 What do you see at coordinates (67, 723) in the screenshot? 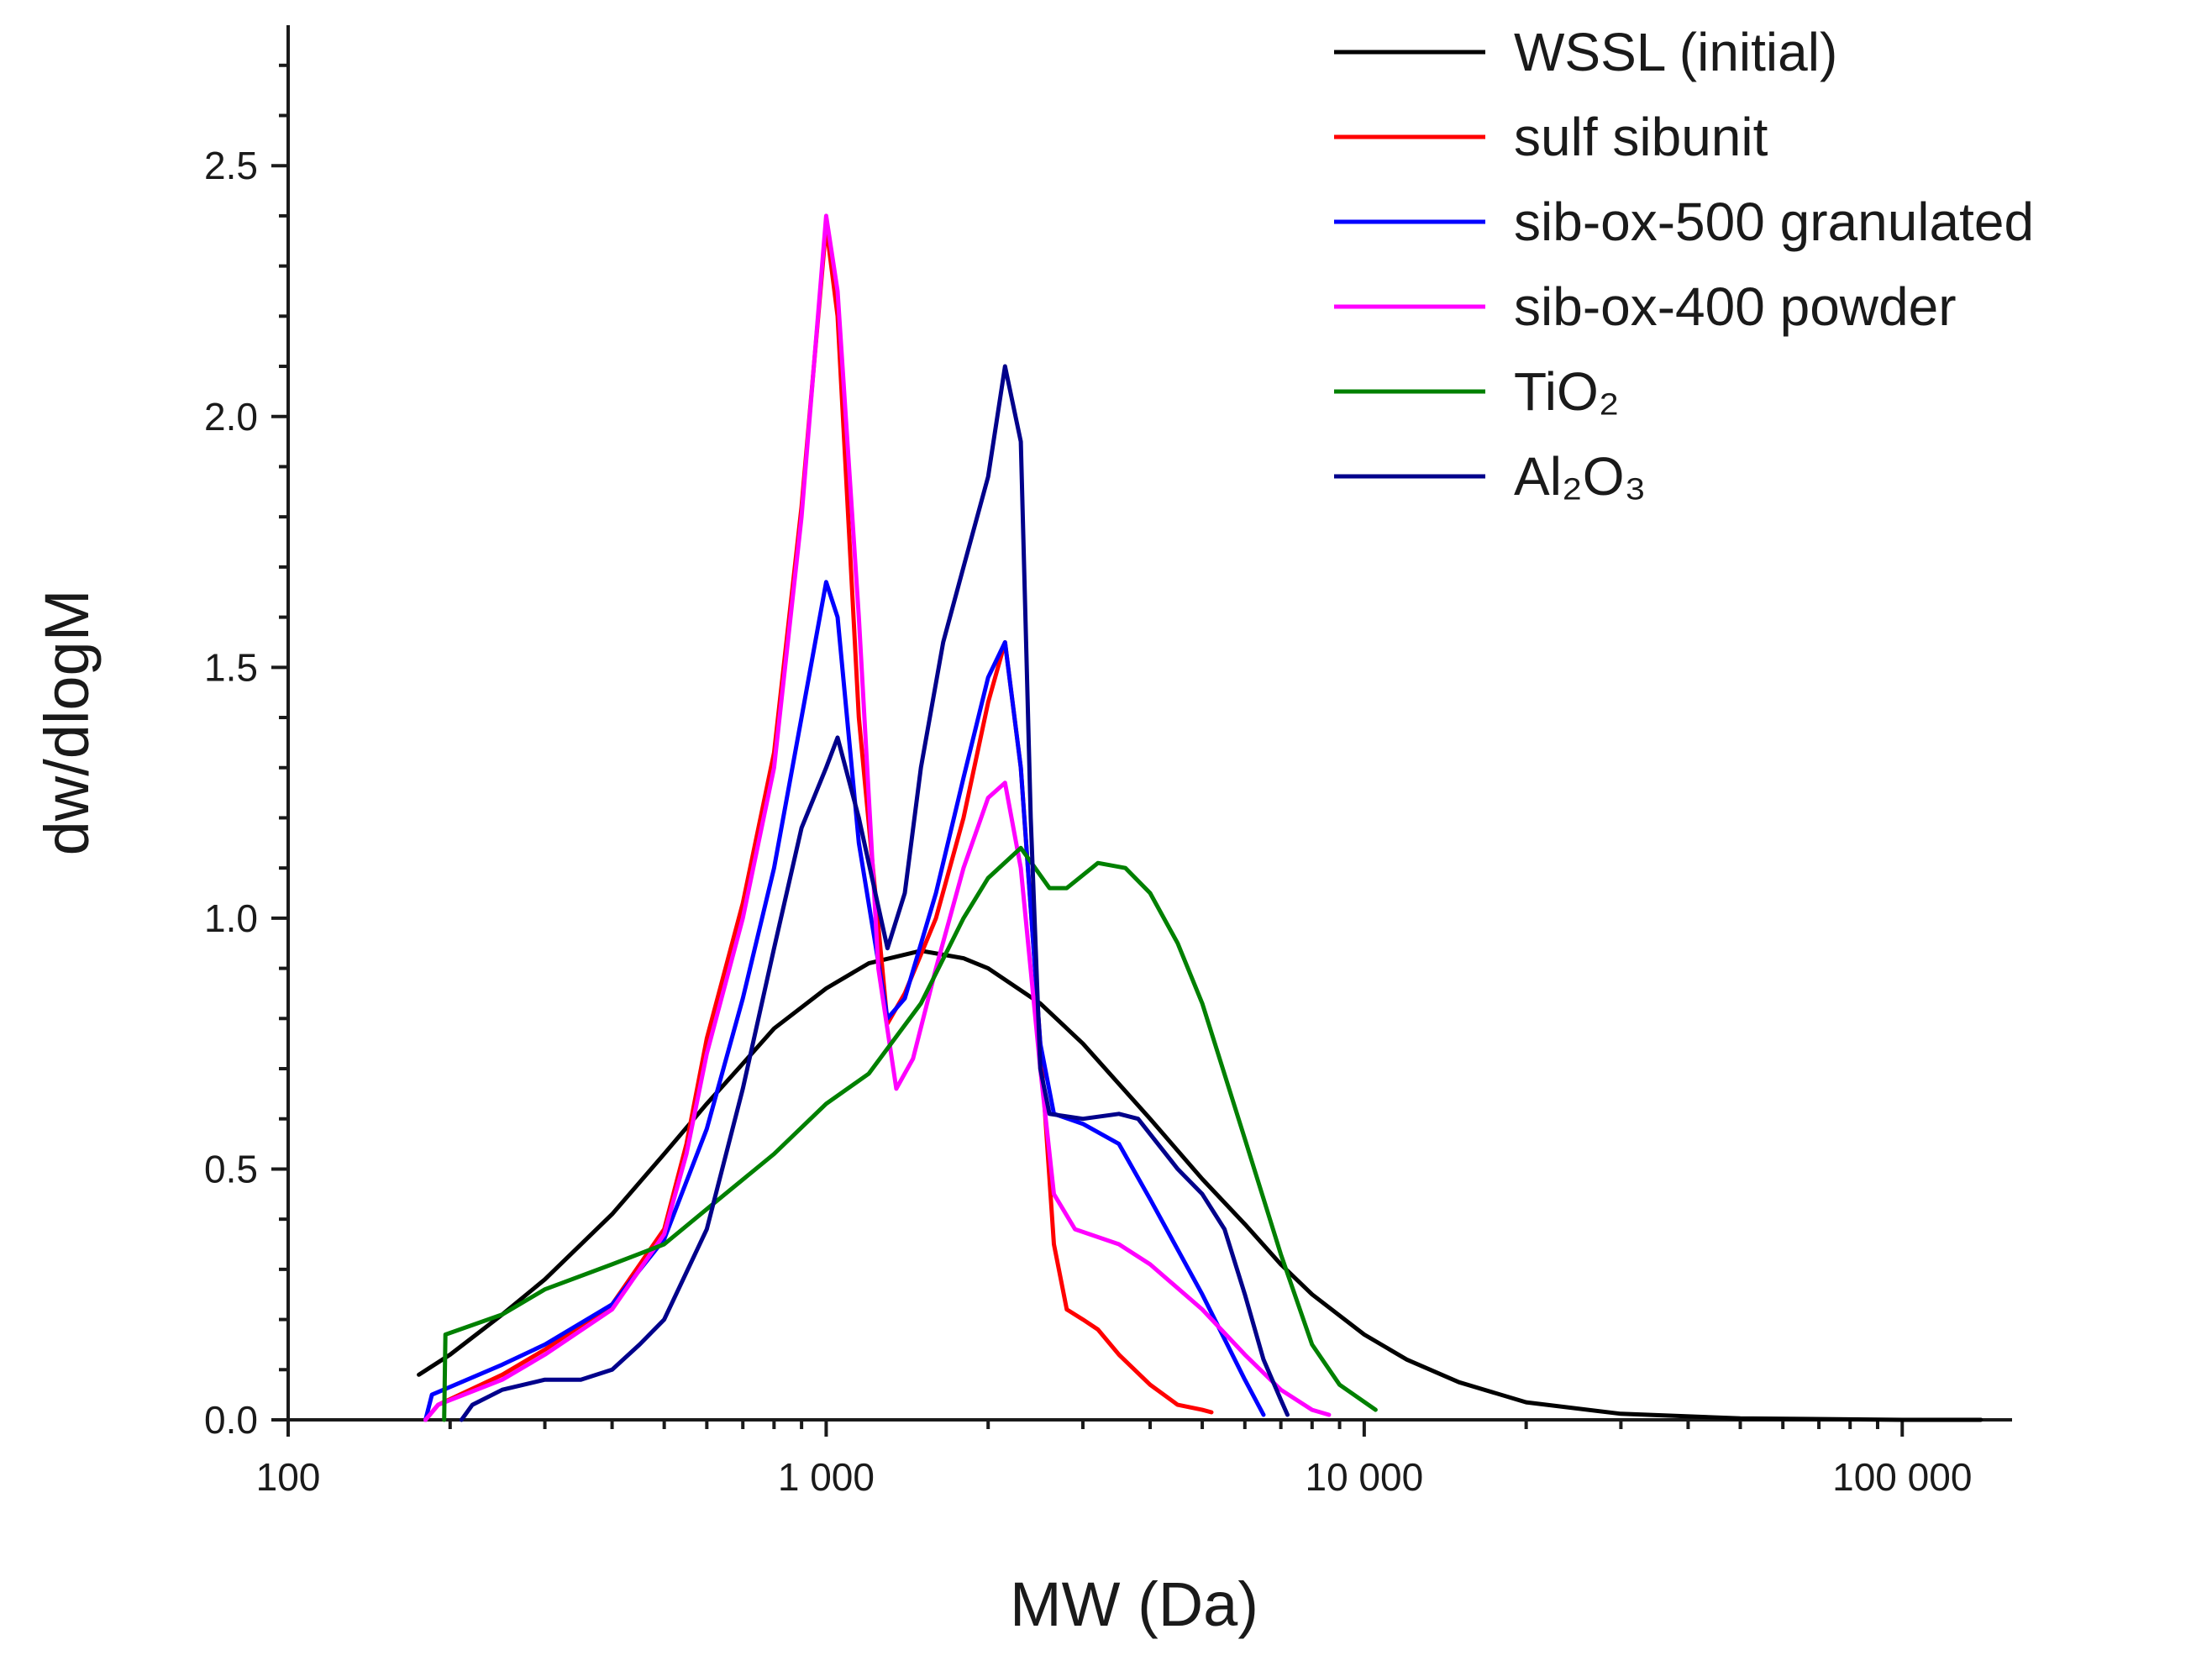
I see `y-axis-title: dw/dlogM` at bounding box center [67, 723].